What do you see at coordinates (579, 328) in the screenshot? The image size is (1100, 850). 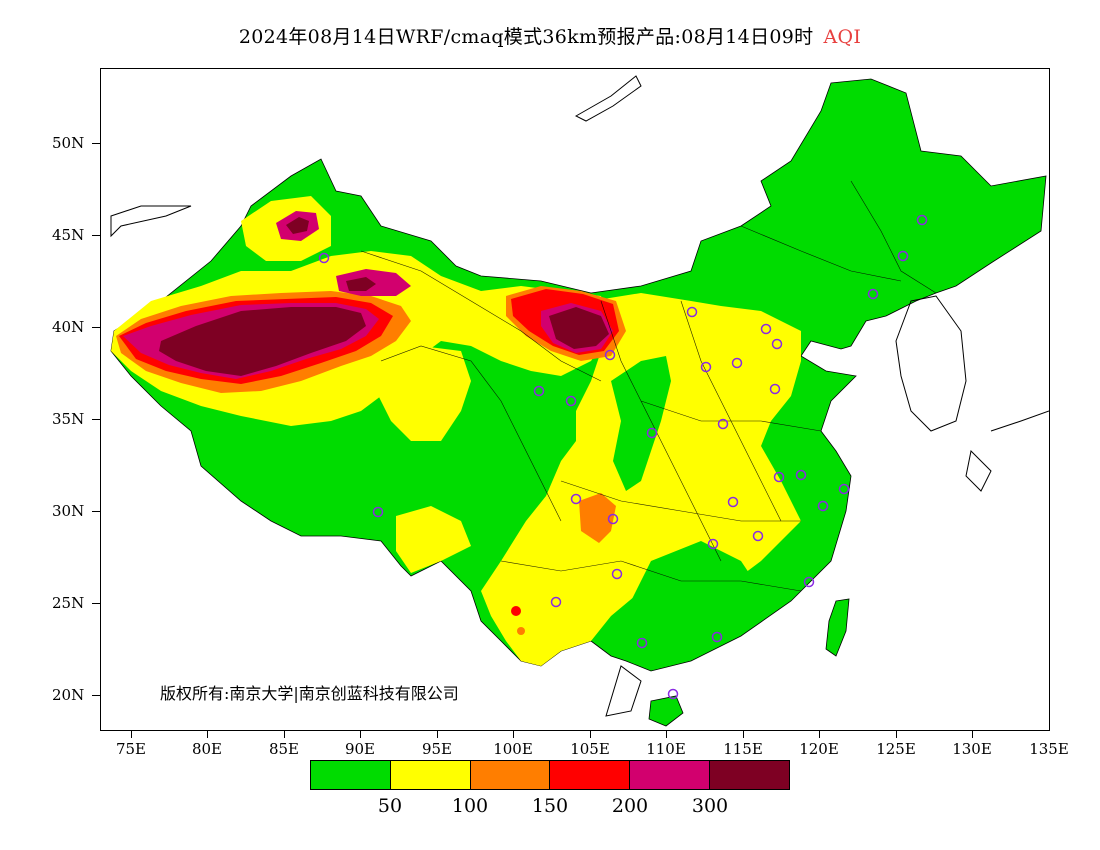 I see `hazardous-zone-alxa` at bounding box center [579, 328].